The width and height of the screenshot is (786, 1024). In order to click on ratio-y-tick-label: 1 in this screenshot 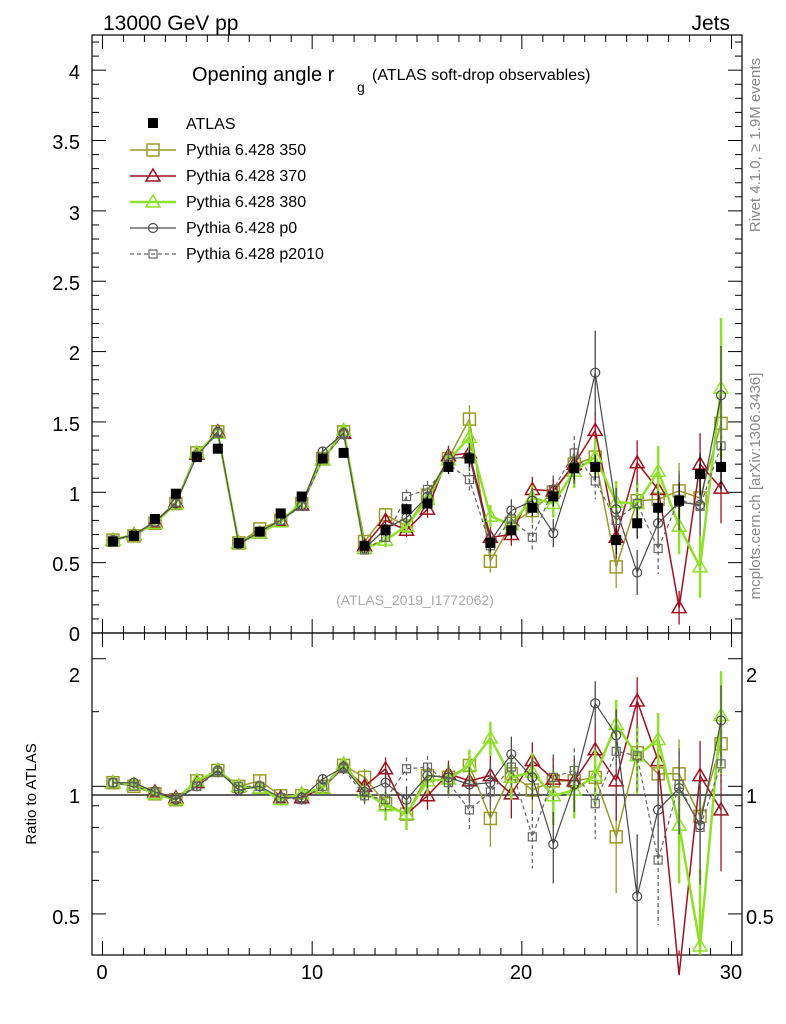, I will do `click(74, 797)`.